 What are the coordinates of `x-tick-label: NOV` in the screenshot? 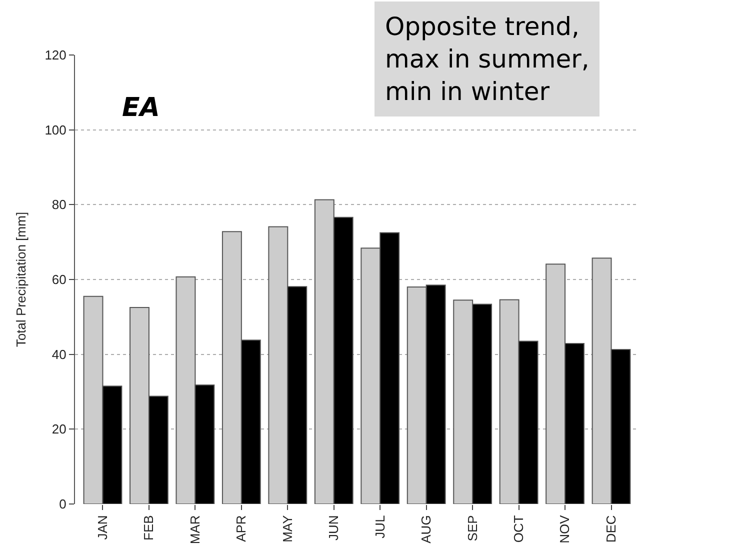 It's located at (564, 529).